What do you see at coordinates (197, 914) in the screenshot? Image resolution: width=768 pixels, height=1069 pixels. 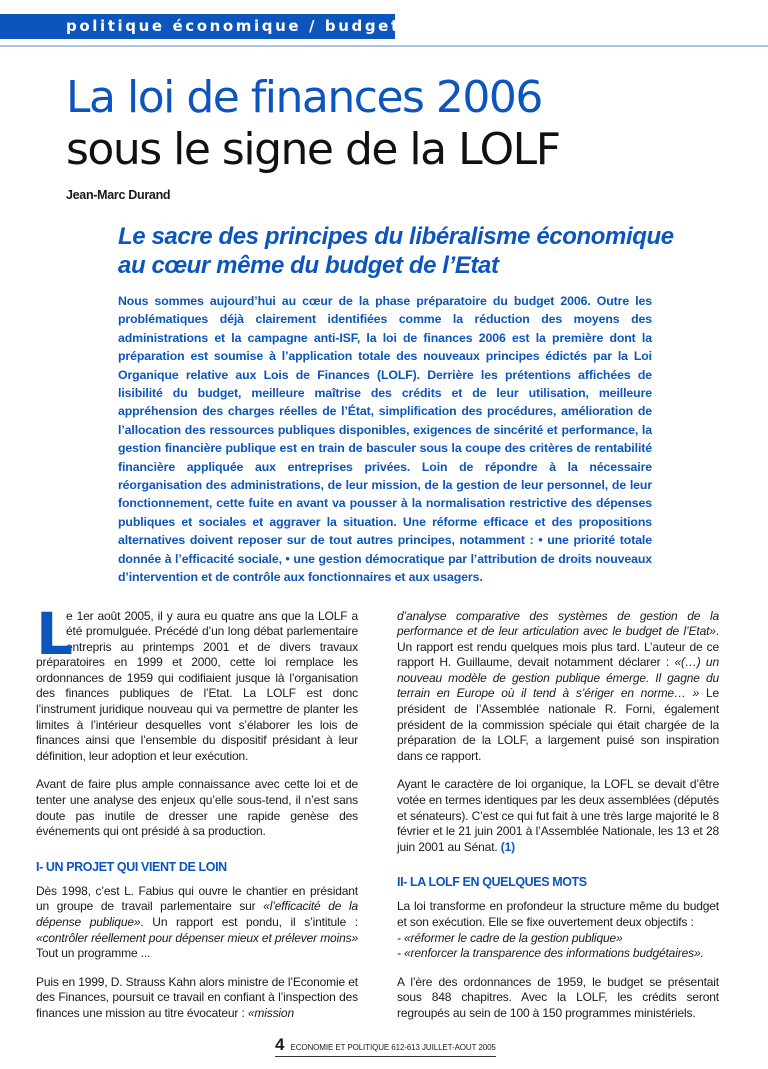 I see `quote: «l’efficacité de la dépense publique»` at bounding box center [197, 914].